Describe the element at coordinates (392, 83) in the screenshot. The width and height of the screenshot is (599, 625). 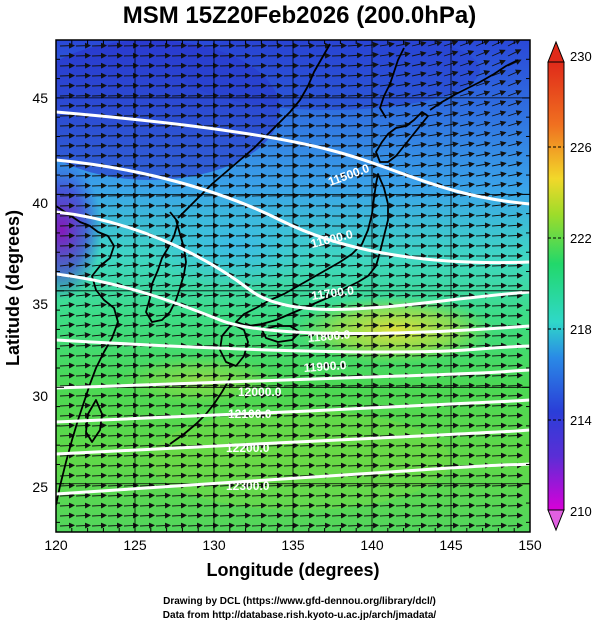
I see `coast-sakhalin` at that location.